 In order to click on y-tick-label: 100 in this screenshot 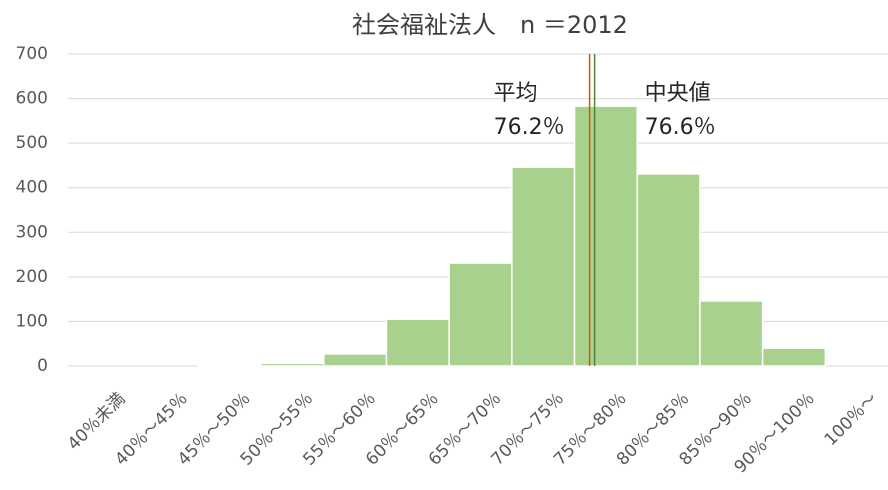, I will do `click(32, 321)`.